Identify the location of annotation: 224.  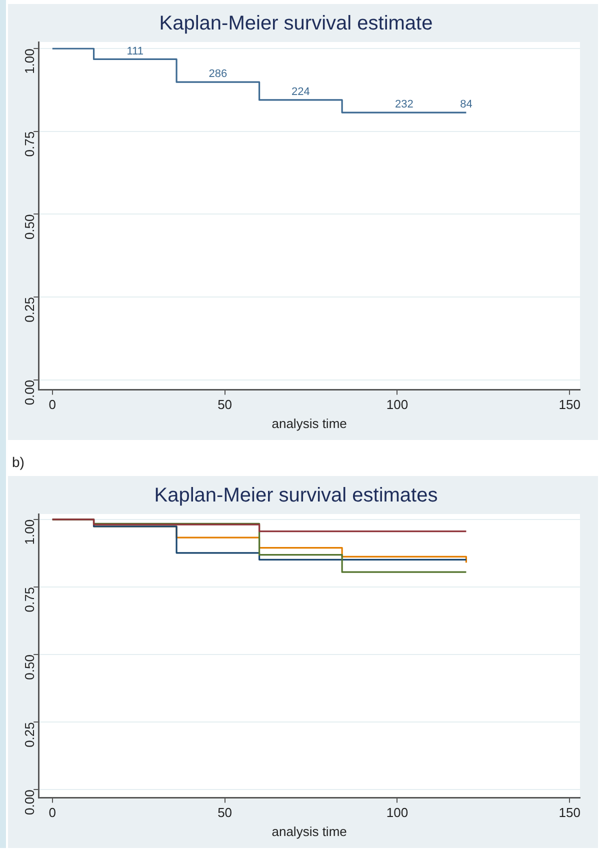
(301, 92).